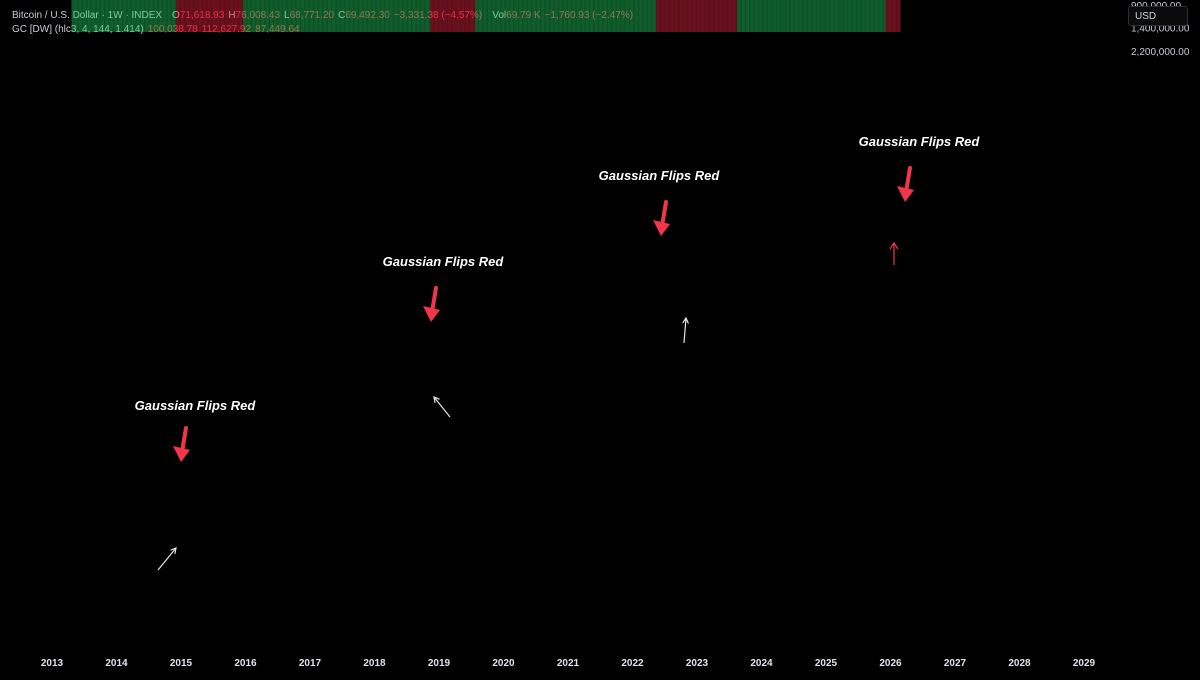  Describe the element at coordinates (589, 15) in the screenshot. I see `vol-change: −1,760.93 (−2.47%)` at that location.